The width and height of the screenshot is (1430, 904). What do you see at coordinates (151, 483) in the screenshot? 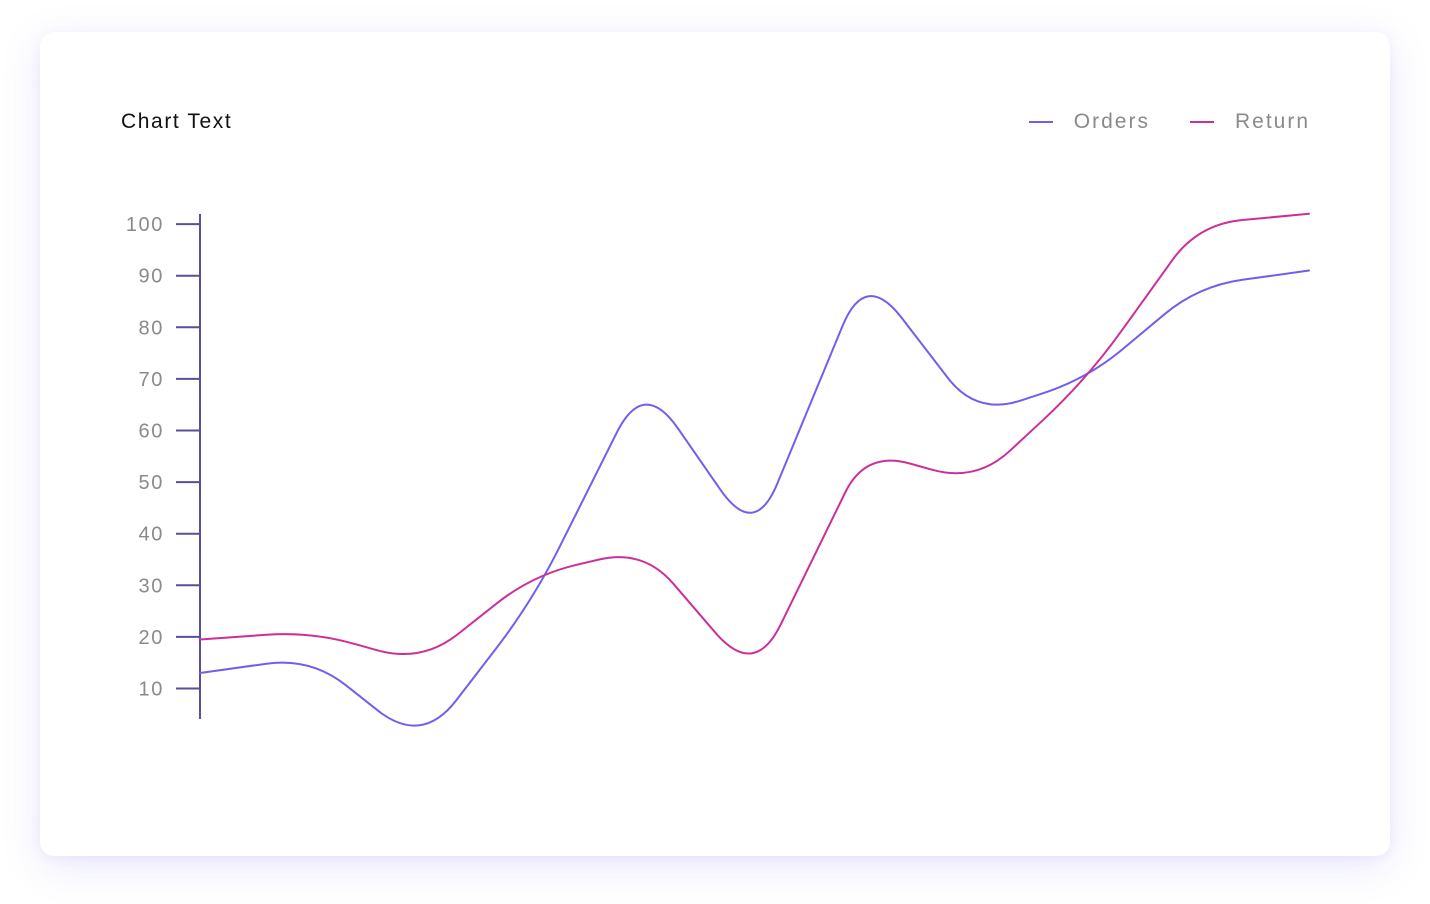
I see `y-tick-label: 50` at bounding box center [151, 483].